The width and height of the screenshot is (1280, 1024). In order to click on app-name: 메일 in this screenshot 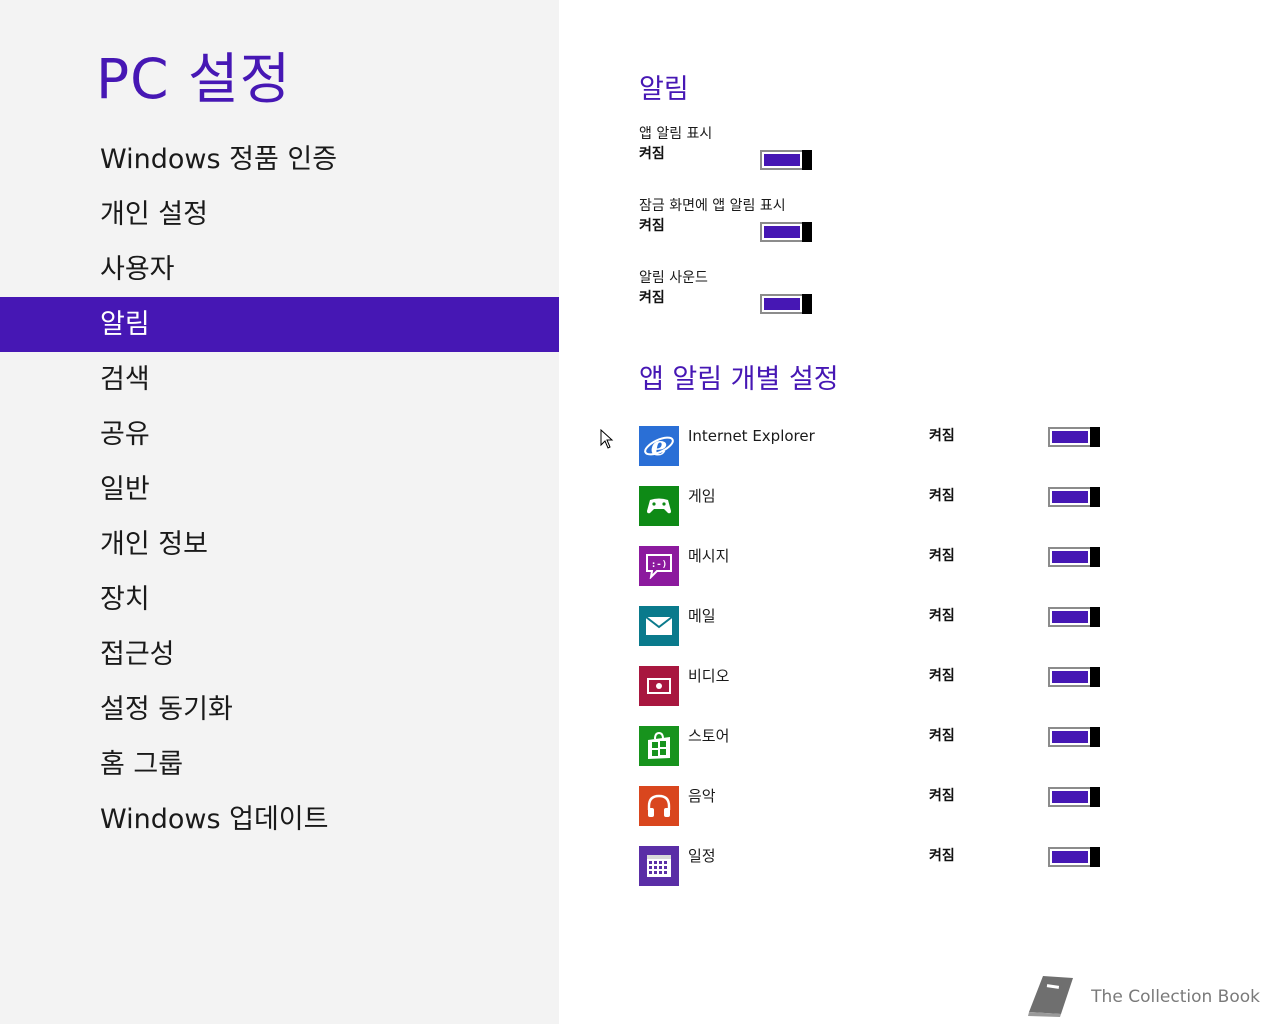, I will do `click(702, 616)`.